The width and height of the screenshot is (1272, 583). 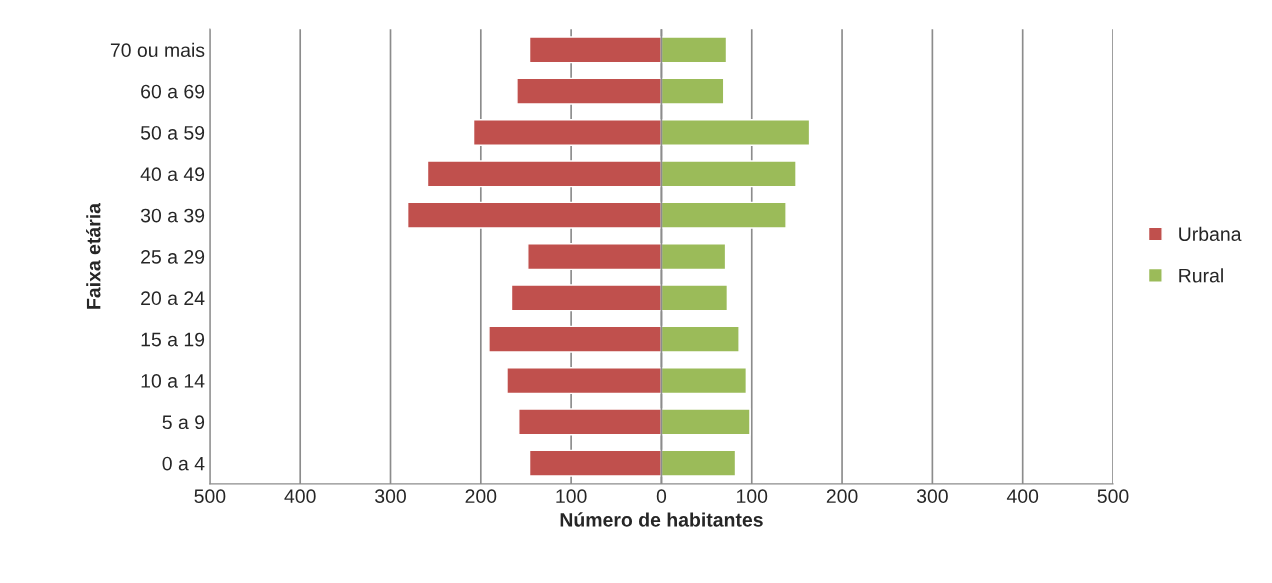 What do you see at coordinates (1210, 234) in the screenshot?
I see `legend-label: Urbana` at bounding box center [1210, 234].